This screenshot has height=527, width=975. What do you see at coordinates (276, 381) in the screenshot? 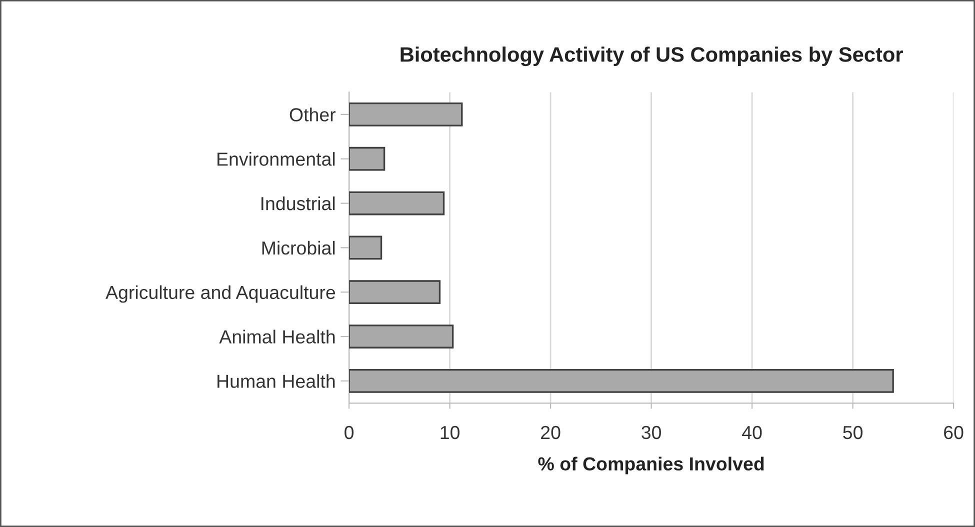
I see `y-tick-label: Human Health` at bounding box center [276, 381].